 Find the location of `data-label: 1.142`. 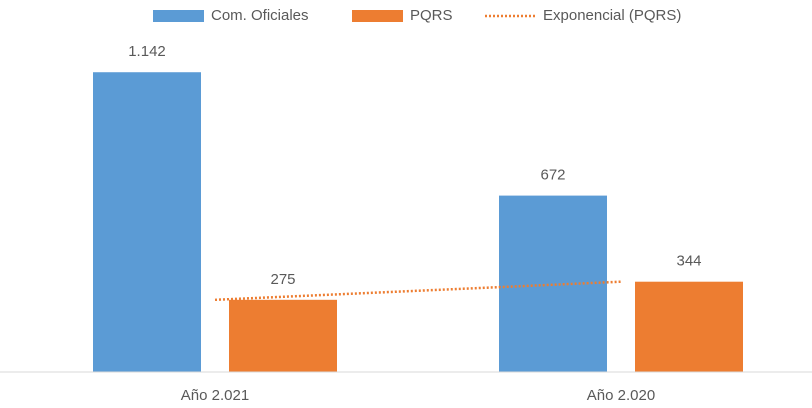

data-label: 1.142 is located at coordinates (147, 51).